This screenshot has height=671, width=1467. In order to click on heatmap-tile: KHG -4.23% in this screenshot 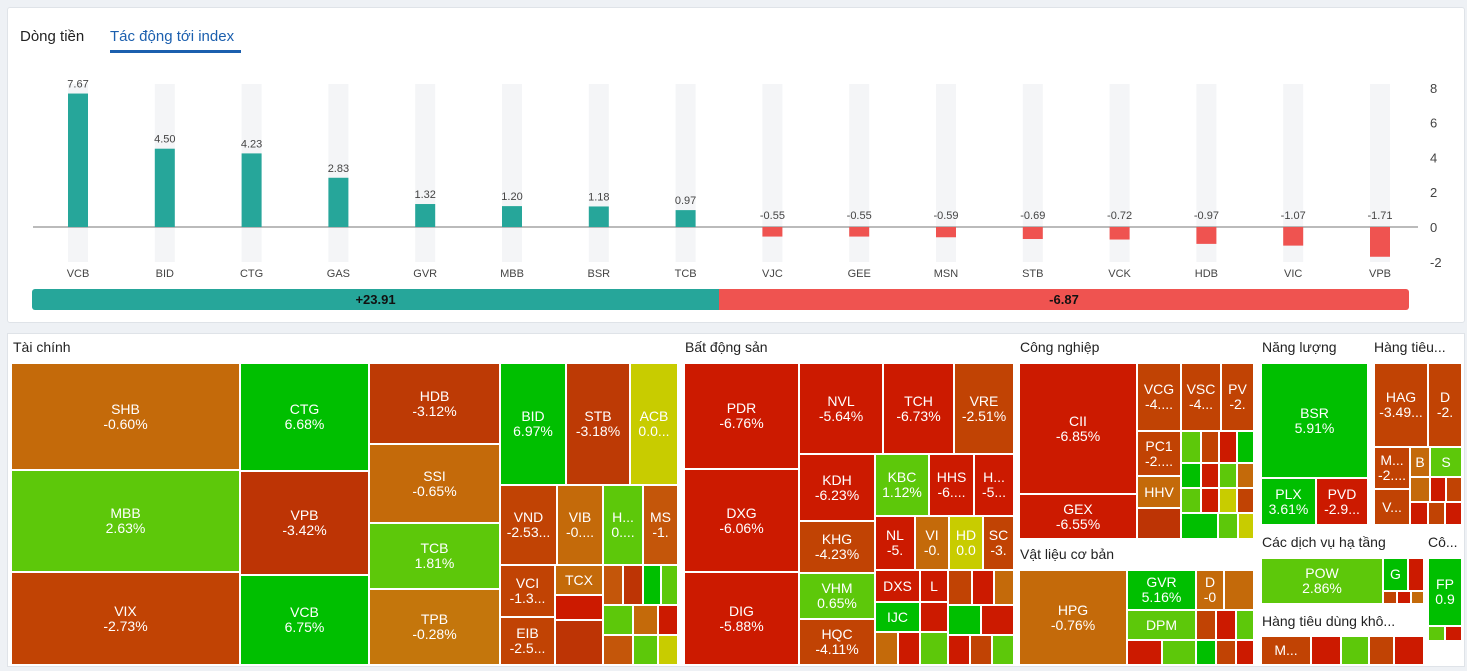, I will do `click(837, 547)`.